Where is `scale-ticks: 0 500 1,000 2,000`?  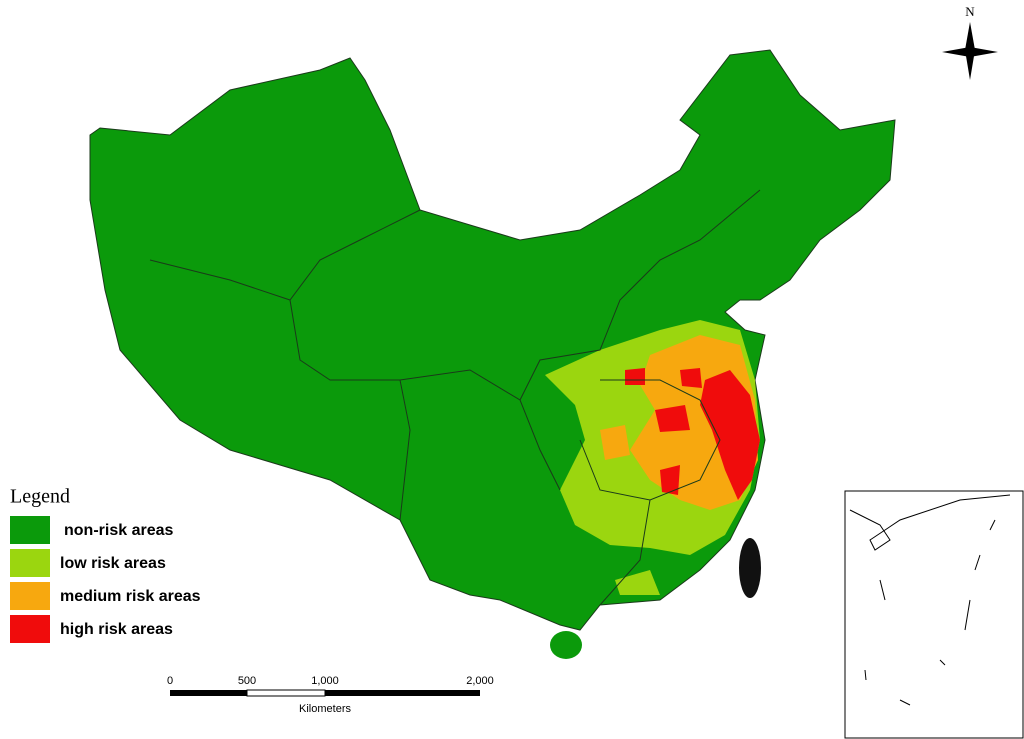 scale-ticks: 0 500 1,000 2,000 is located at coordinates (330, 681).